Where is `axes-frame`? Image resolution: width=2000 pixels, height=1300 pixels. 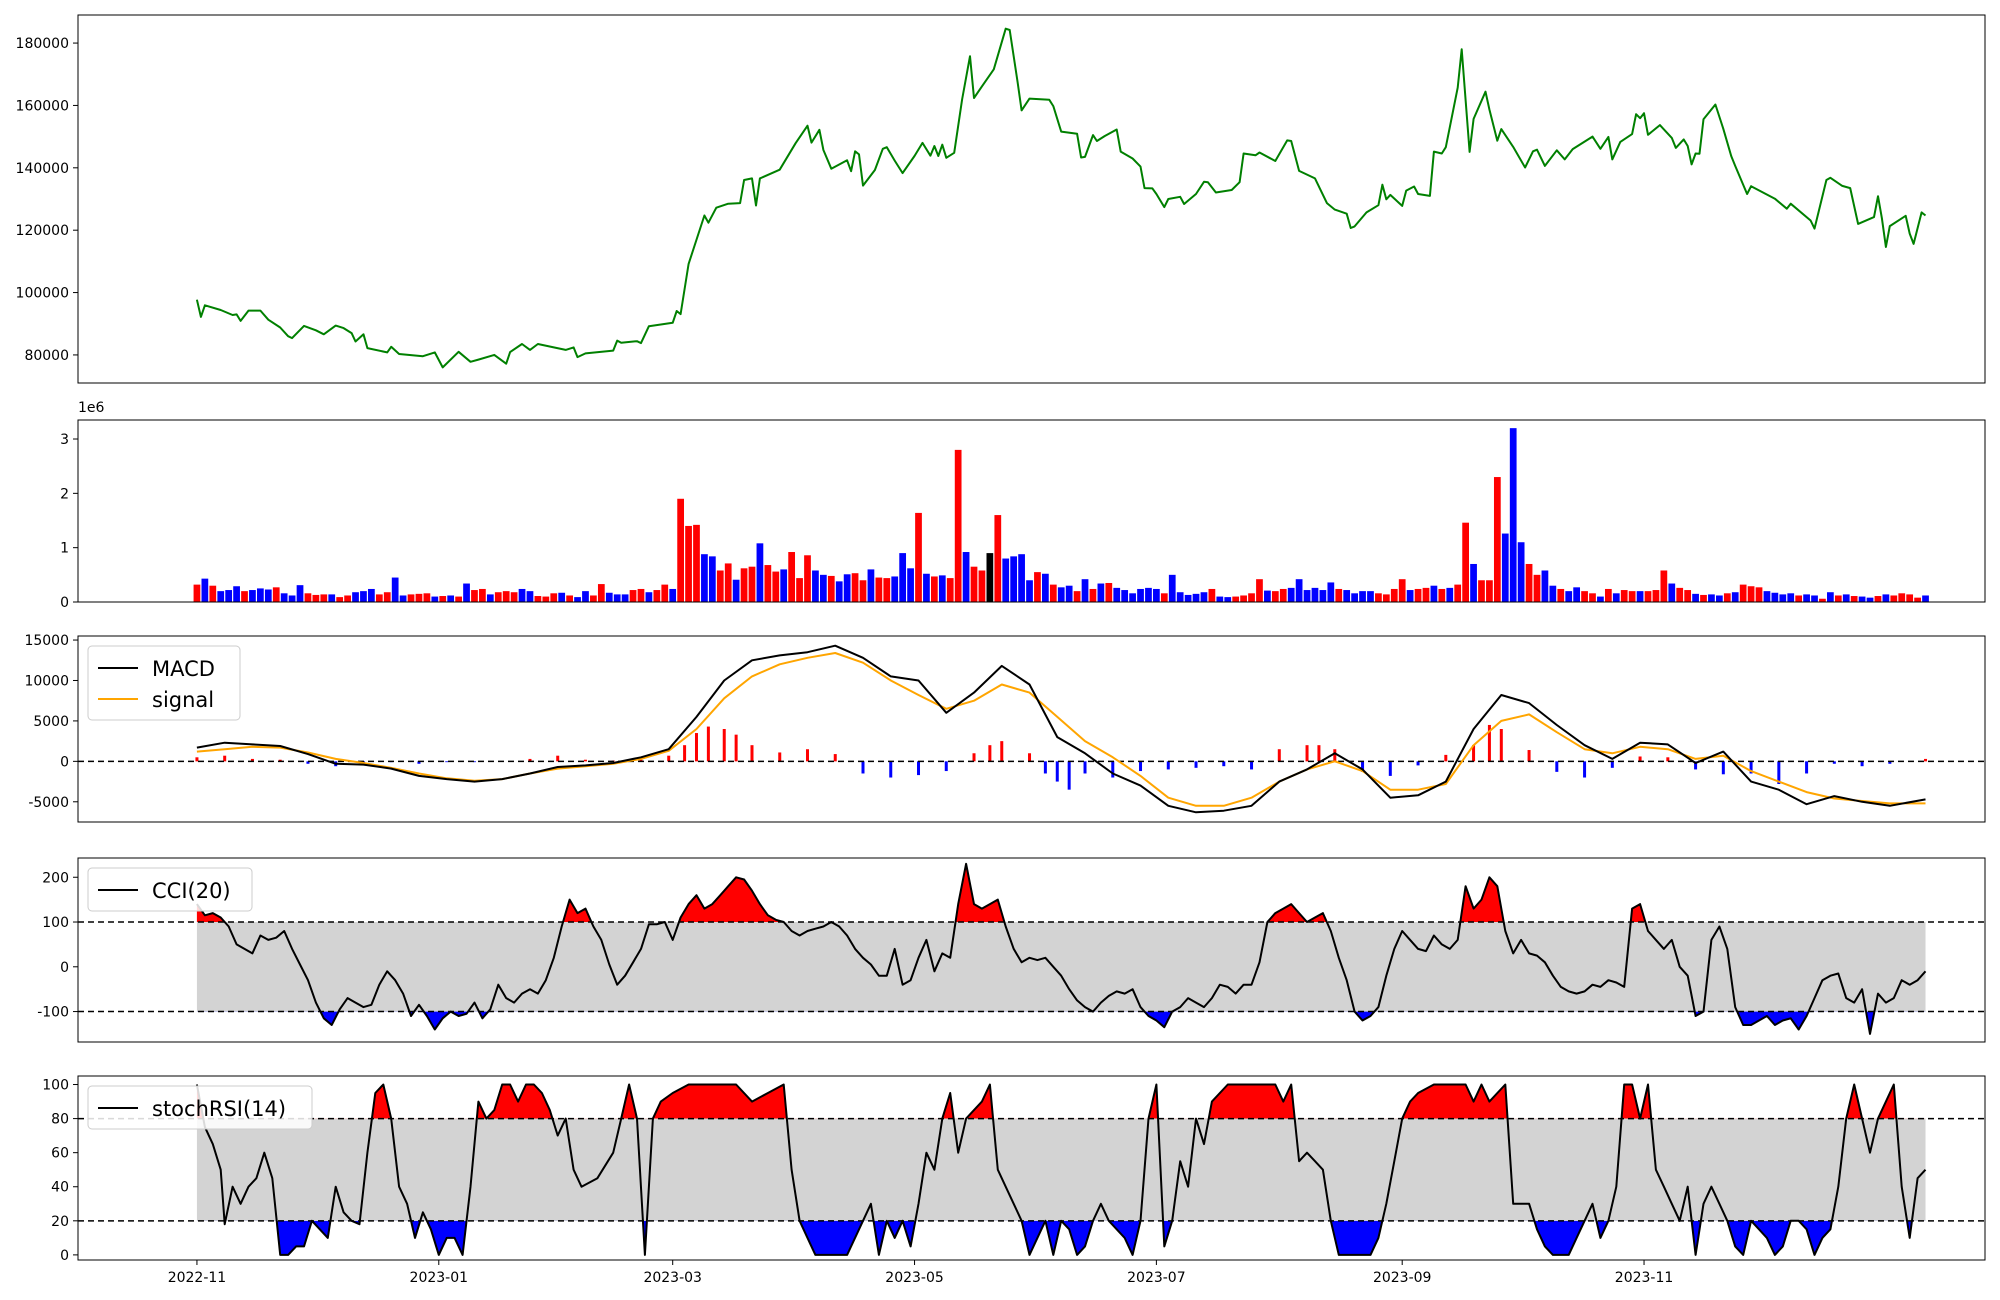 axes-frame is located at coordinates (1031, 729).